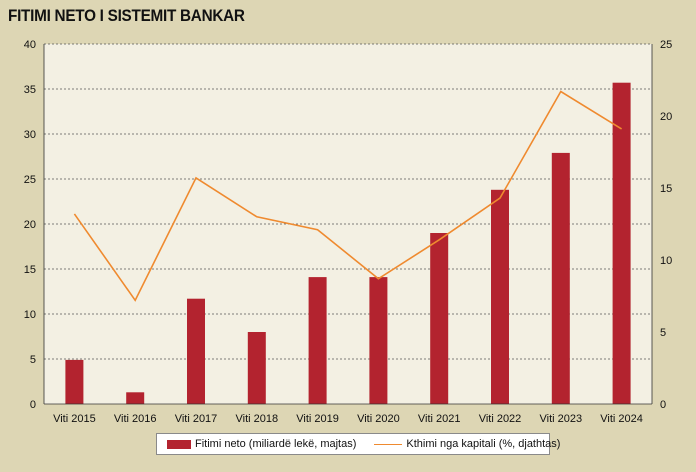 The height and width of the screenshot is (472, 696). Describe the element at coordinates (30, 135) in the screenshot. I see `y-left-tick-label: 30` at that location.